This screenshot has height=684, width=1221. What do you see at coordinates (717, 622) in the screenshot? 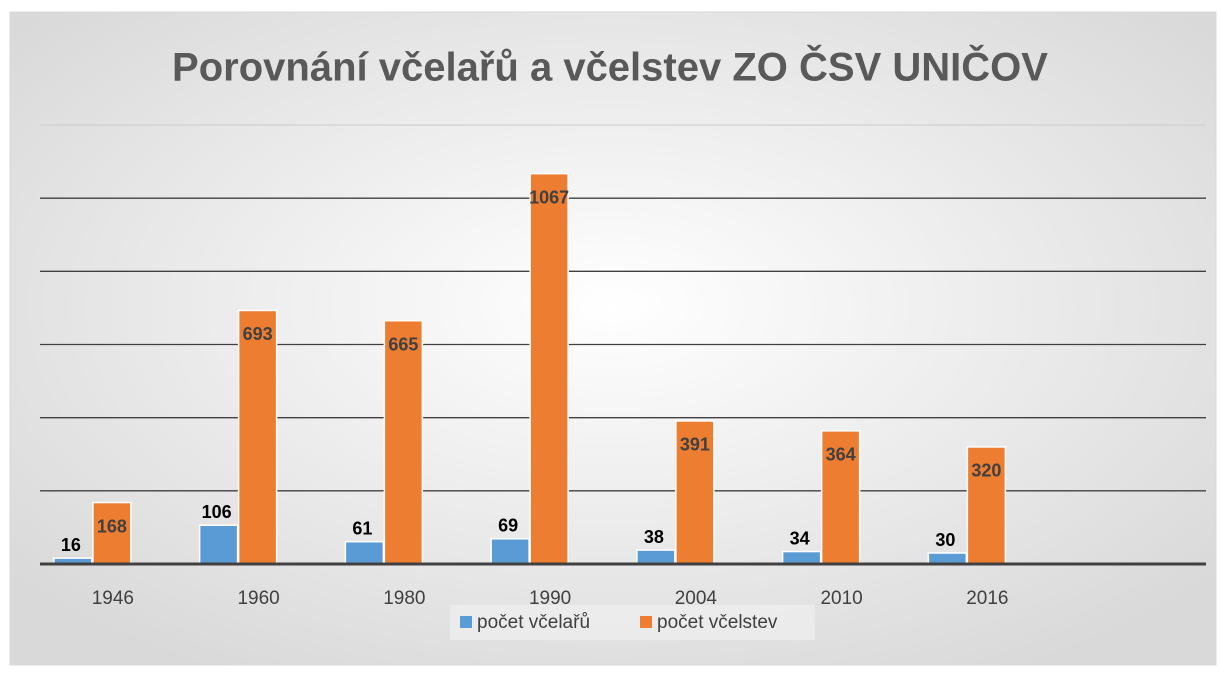
I see `legend-label: počet včelstev` at bounding box center [717, 622].